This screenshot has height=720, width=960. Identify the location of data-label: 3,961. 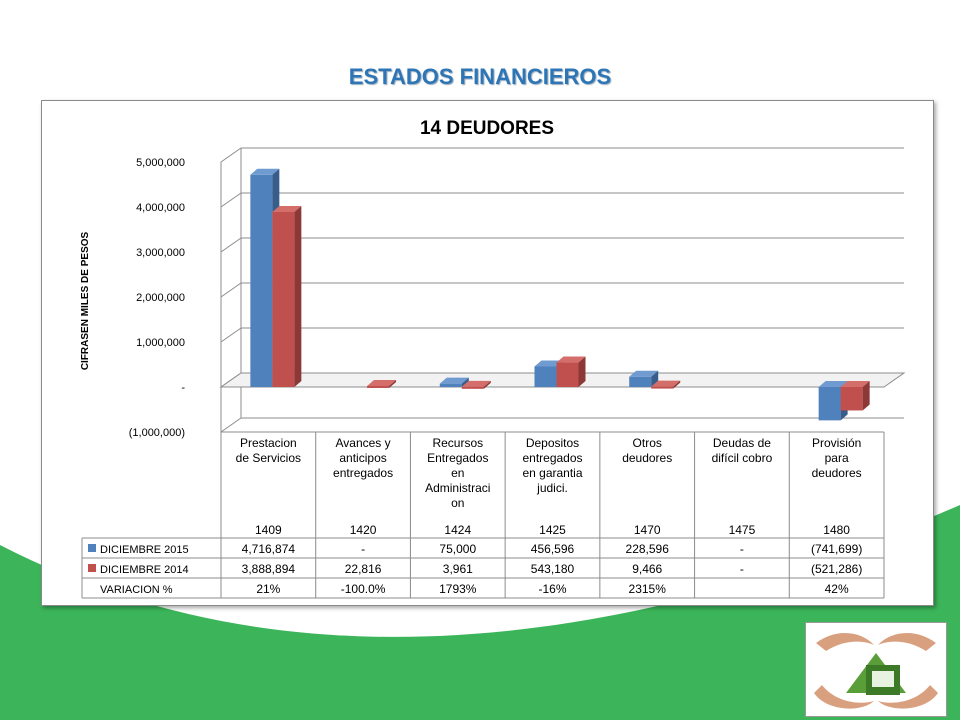
(458, 569).